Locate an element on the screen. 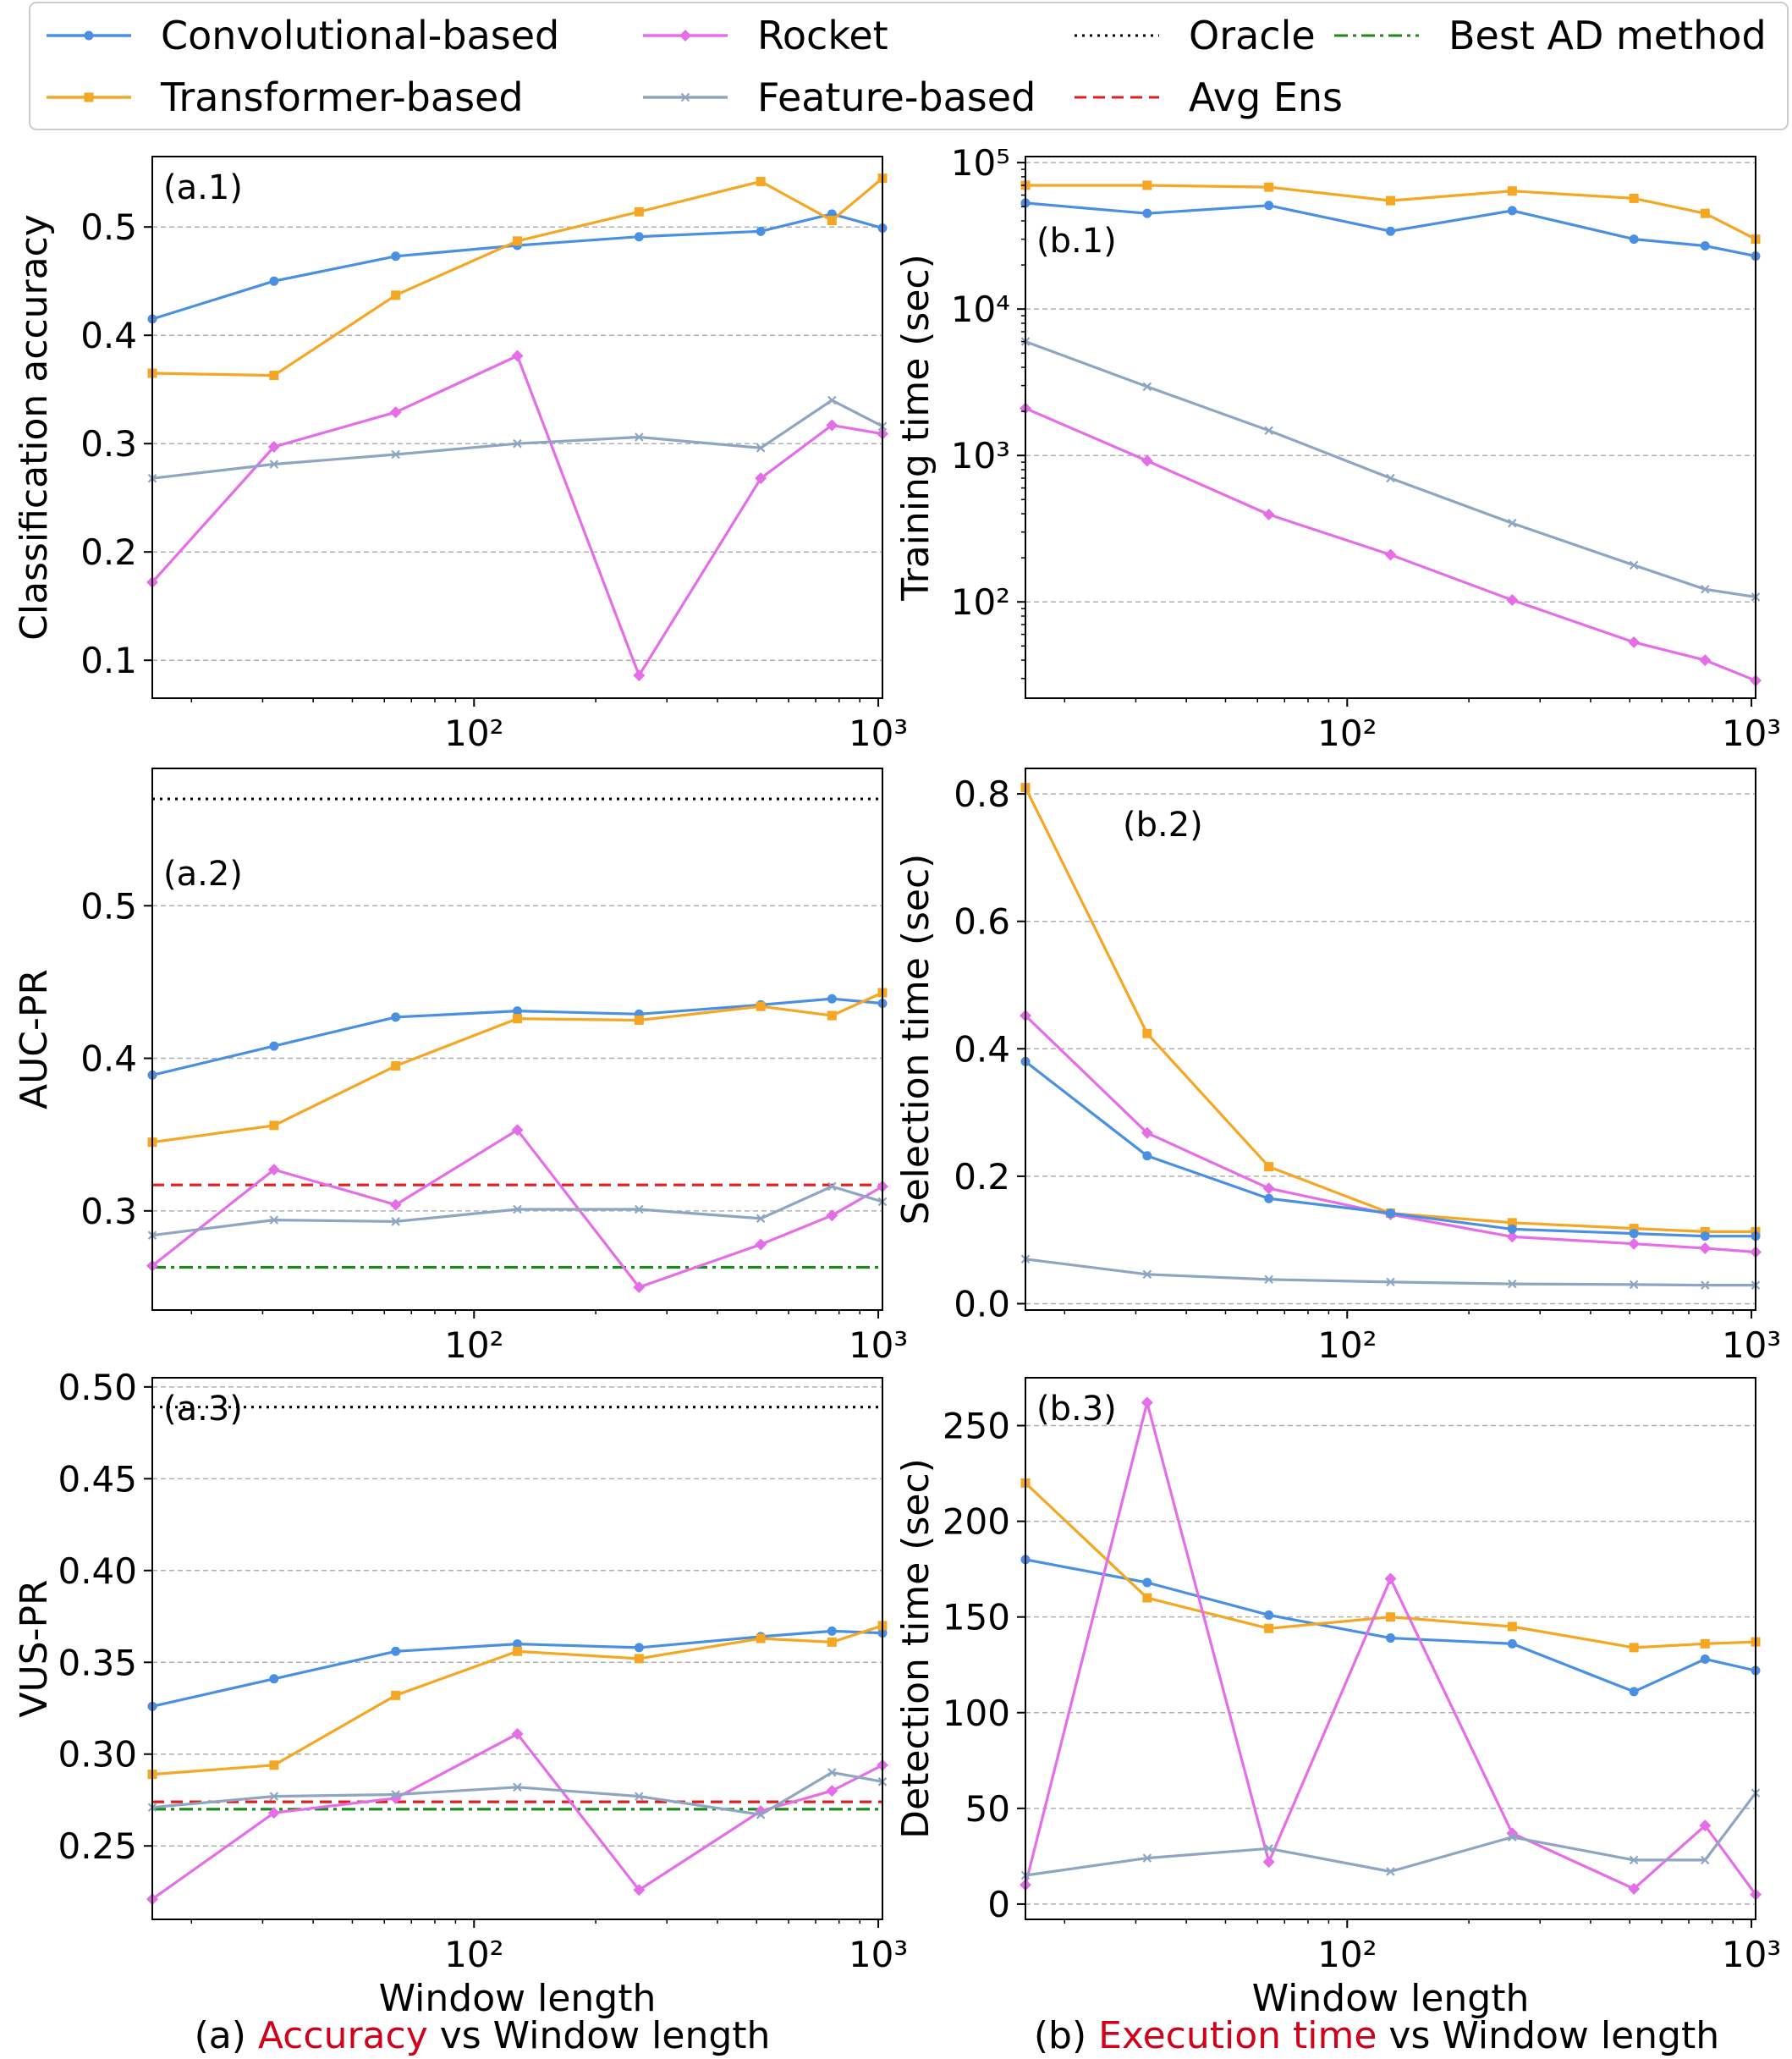 The height and width of the screenshot is (2059, 1792). series-b2-conv is located at coordinates (1390, 1148).